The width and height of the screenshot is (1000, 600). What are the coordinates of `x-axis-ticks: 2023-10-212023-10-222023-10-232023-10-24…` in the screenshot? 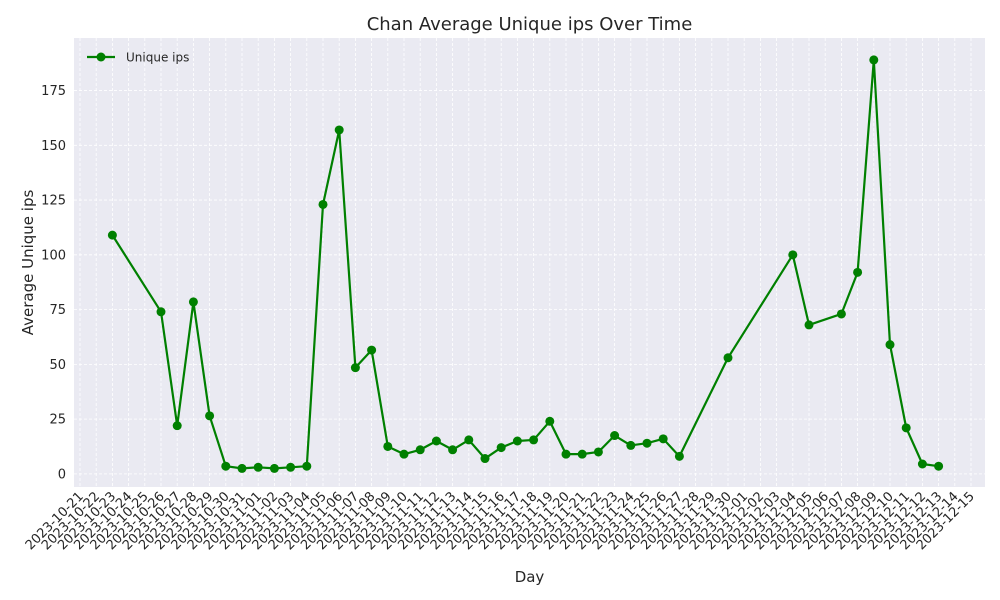 It's located at (500, 521).